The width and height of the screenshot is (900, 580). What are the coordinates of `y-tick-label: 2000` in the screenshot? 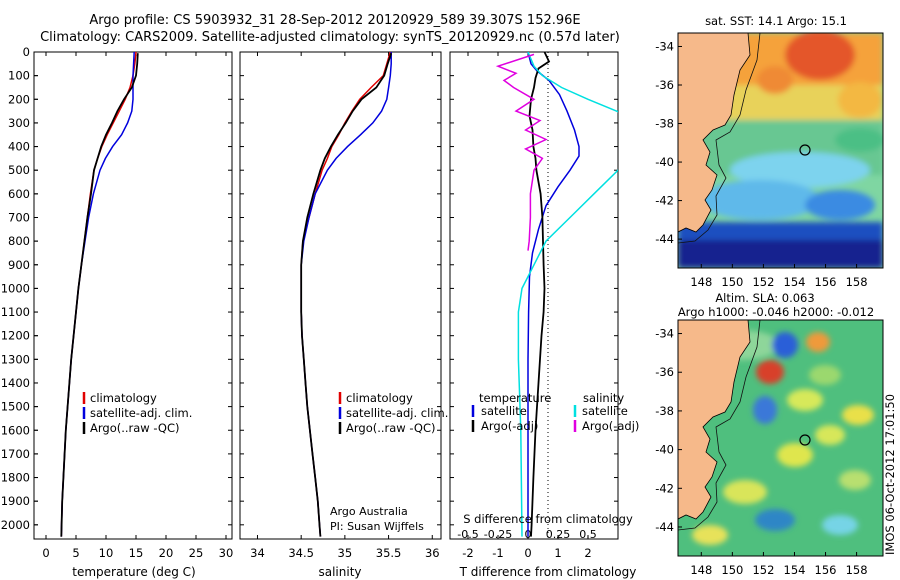 It's located at (15, 525).